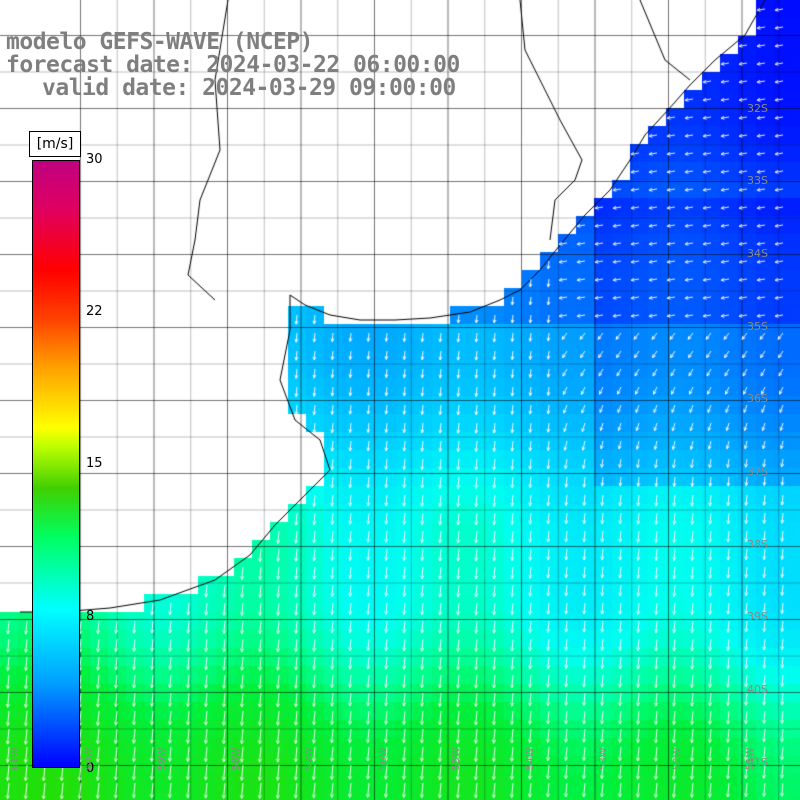 The height and width of the screenshot is (800, 800). I want to click on lon-label-52w: 52W, so click(677, 758).